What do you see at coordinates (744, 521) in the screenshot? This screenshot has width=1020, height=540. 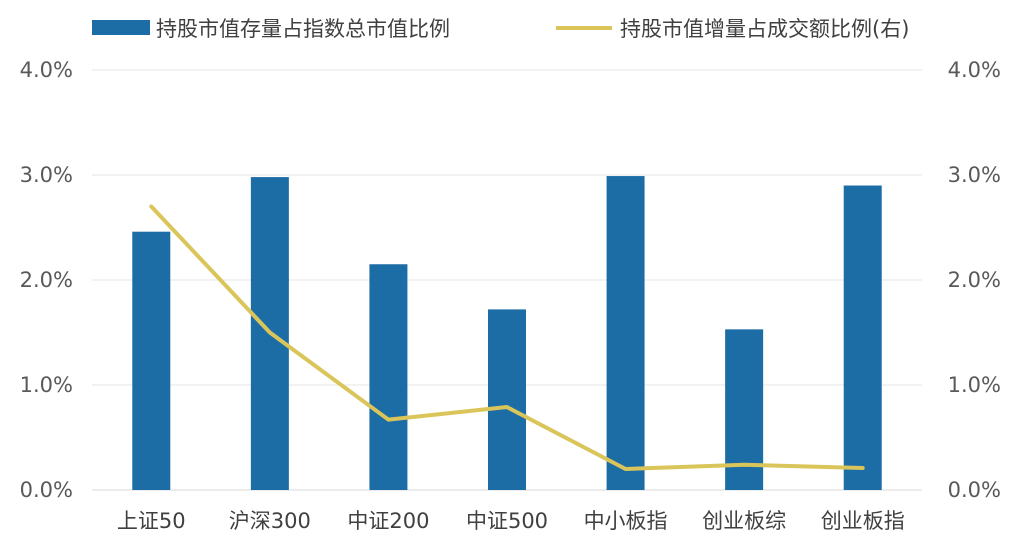 I see `x-category-label: 创业板综` at bounding box center [744, 521].